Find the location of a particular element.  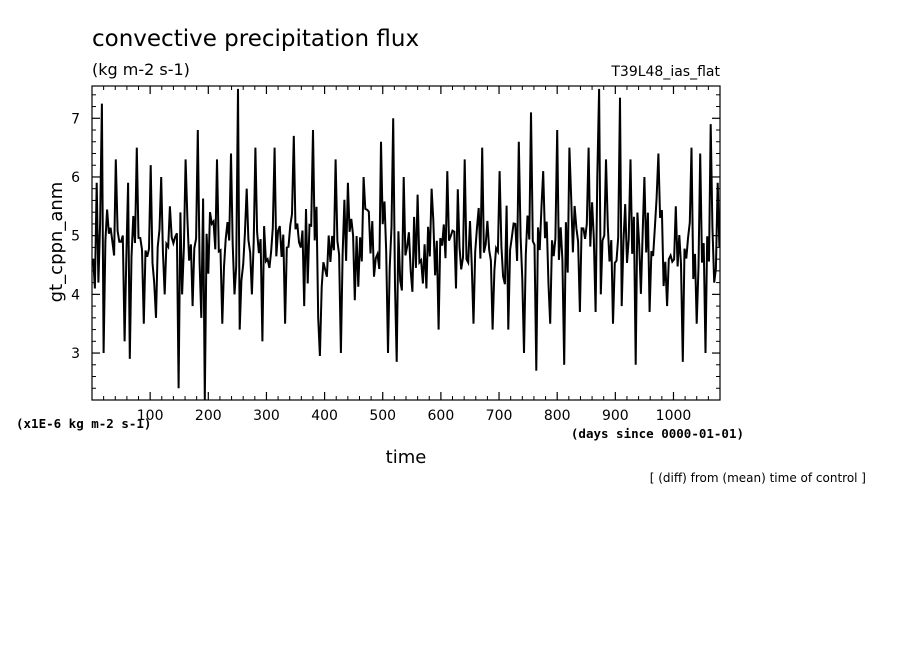

chart-units: (kg m-2 s-1) is located at coordinates (141, 69).